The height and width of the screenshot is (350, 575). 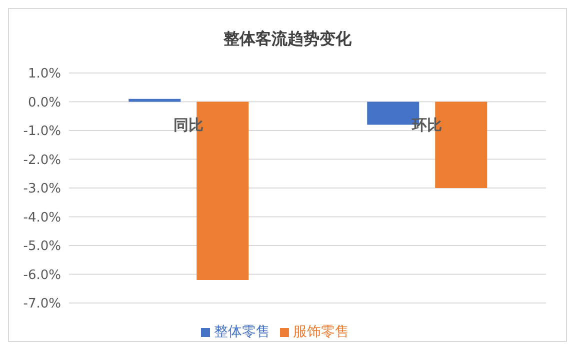 What do you see at coordinates (42, 275) in the screenshot?
I see `y-tick-label: -6.0%` at bounding box center [42, 275].